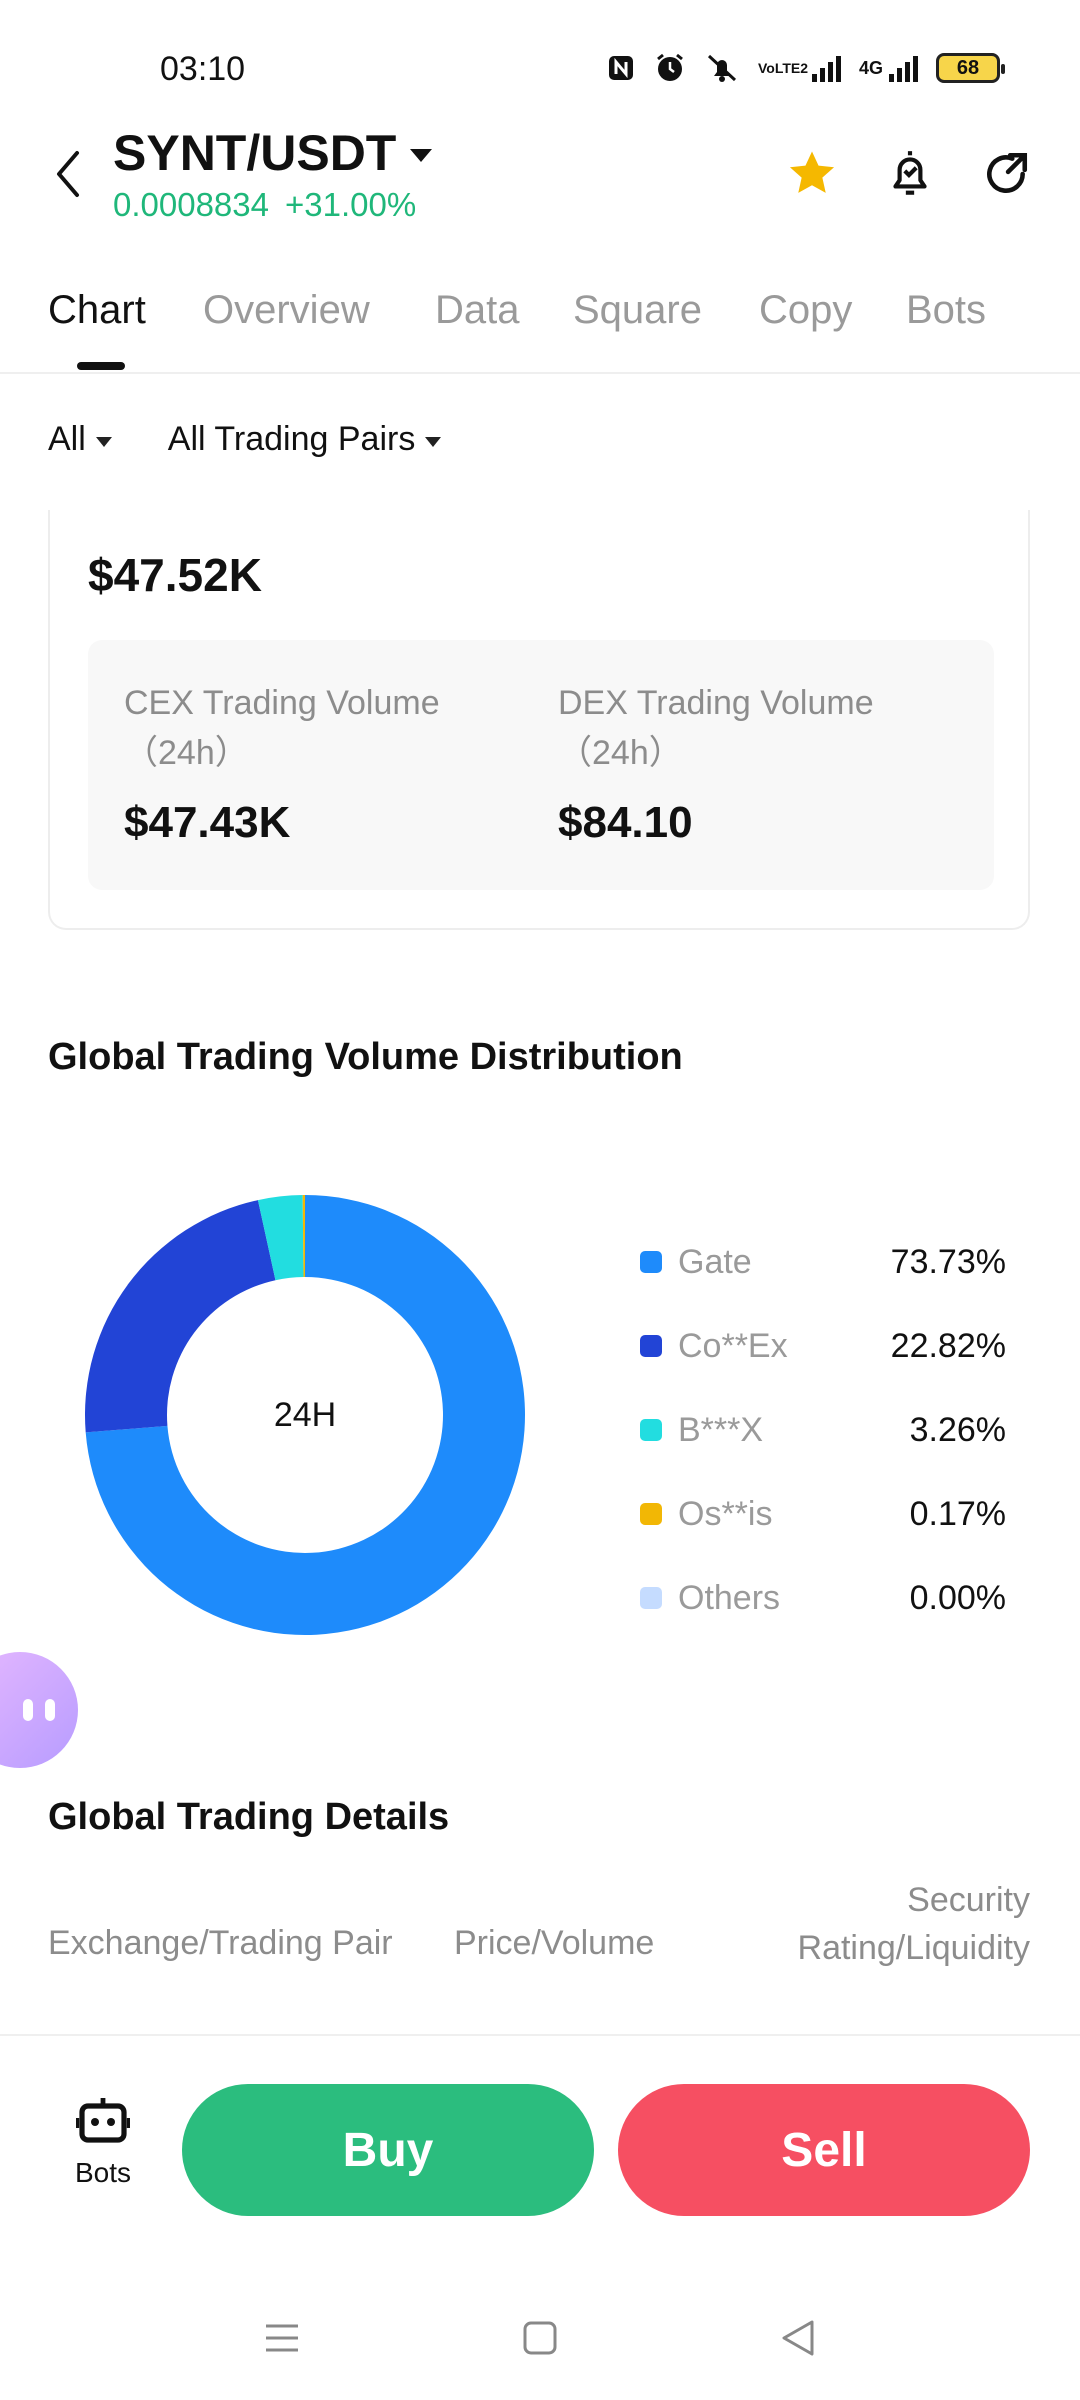  What do you see at coordinates (733, 1345) in the screenshot?
I see `legend-label: Co**Ex` at bounding box center [733, 1345].